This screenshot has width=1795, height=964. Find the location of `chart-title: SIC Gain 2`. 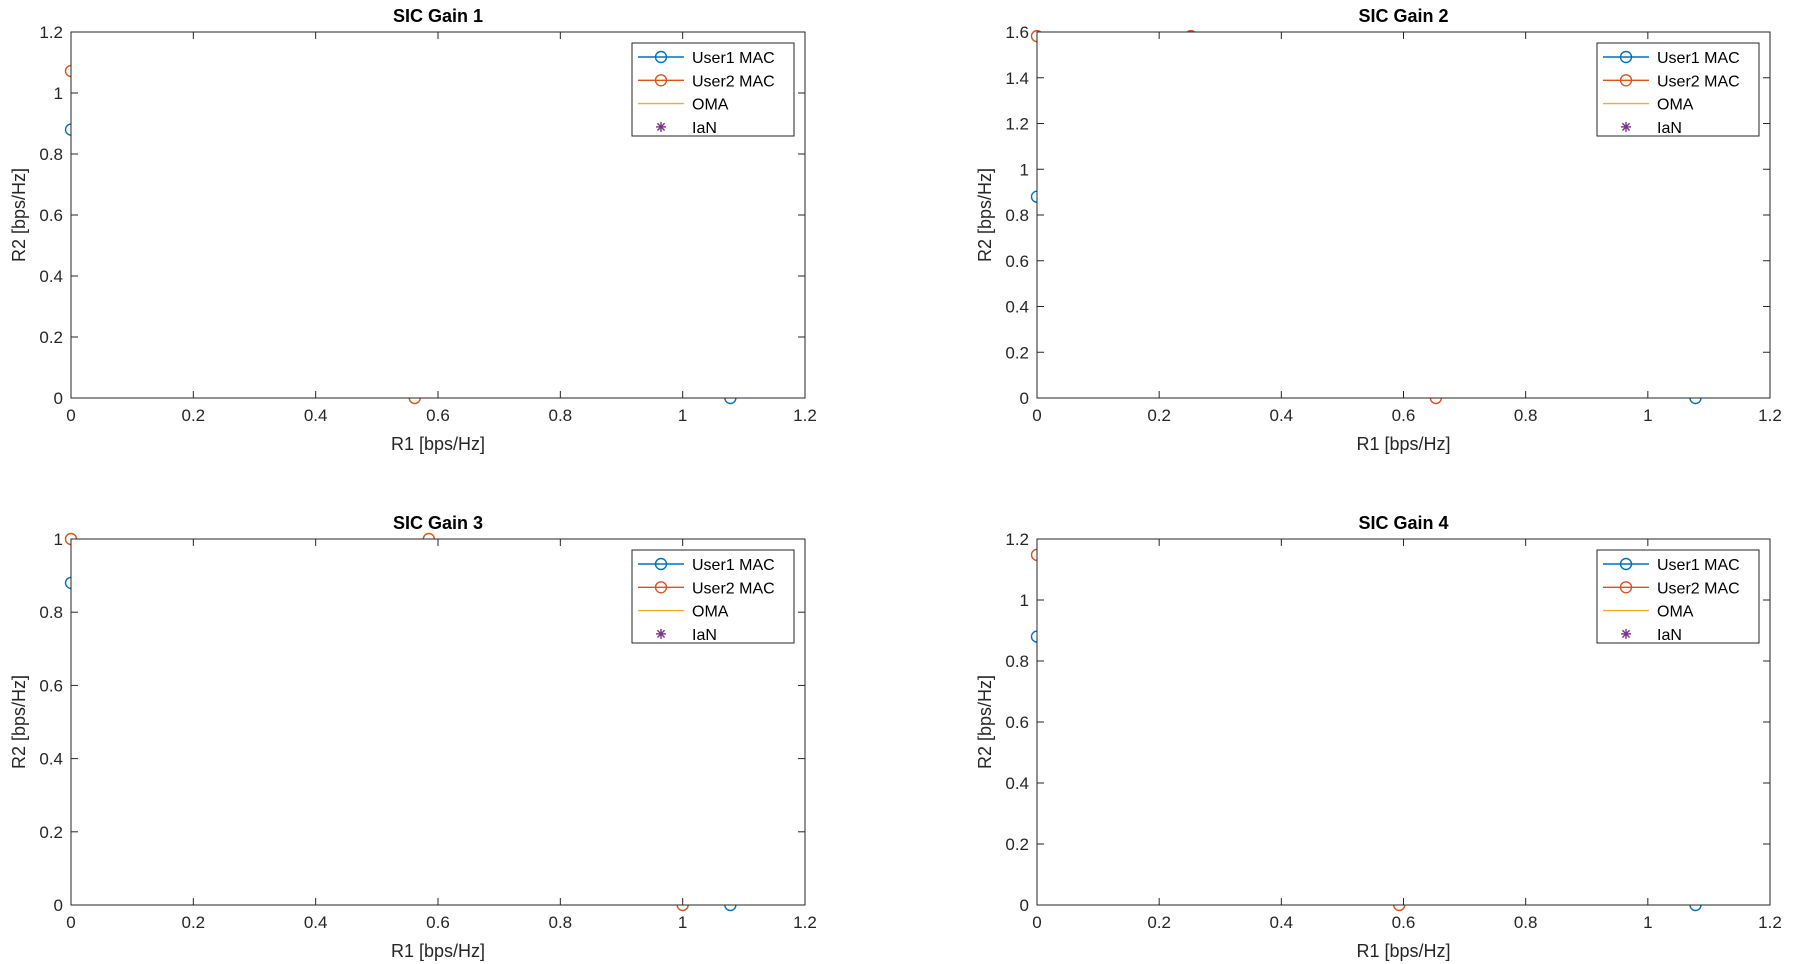

chart-title: SIC Gain 2 is located at coordinates (1403, 16).